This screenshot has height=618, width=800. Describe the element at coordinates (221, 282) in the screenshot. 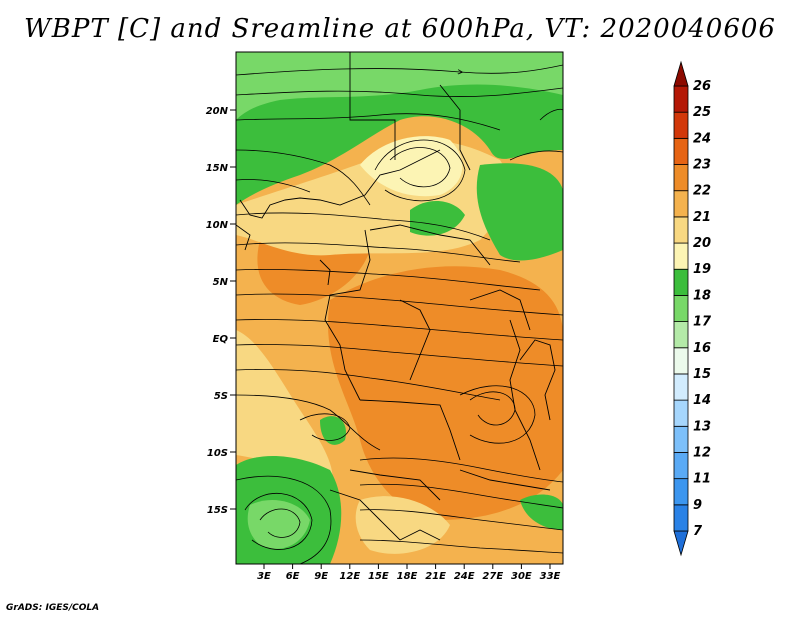

I see `lat-tick-label: 5N` at that location.